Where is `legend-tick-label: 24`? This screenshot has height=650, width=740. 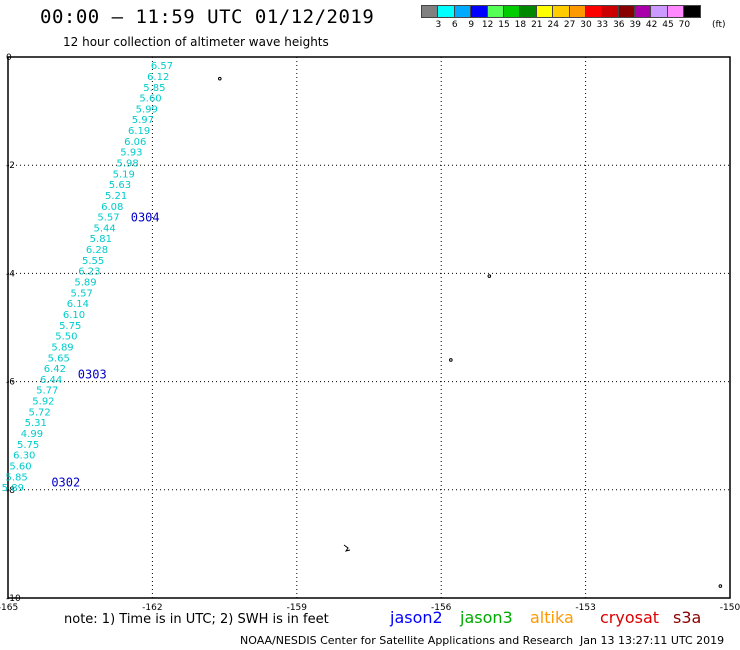 legend-tick-label: 24 is located at coordinates (553, 25).